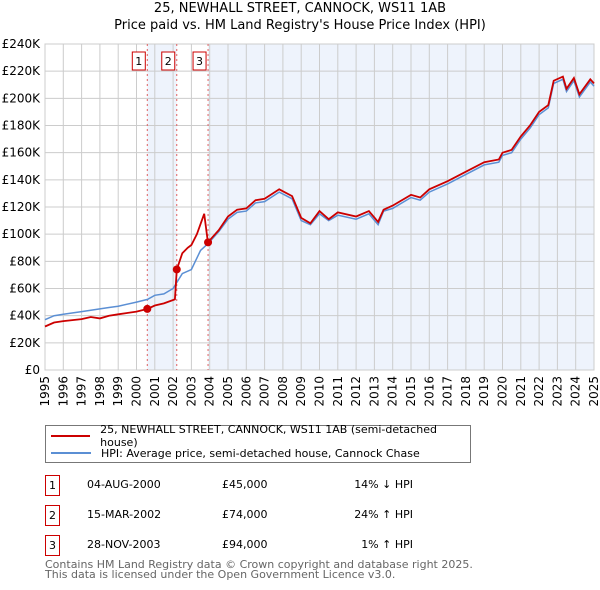  I want to click on x-tick-label: 2016, so click(429, 391).